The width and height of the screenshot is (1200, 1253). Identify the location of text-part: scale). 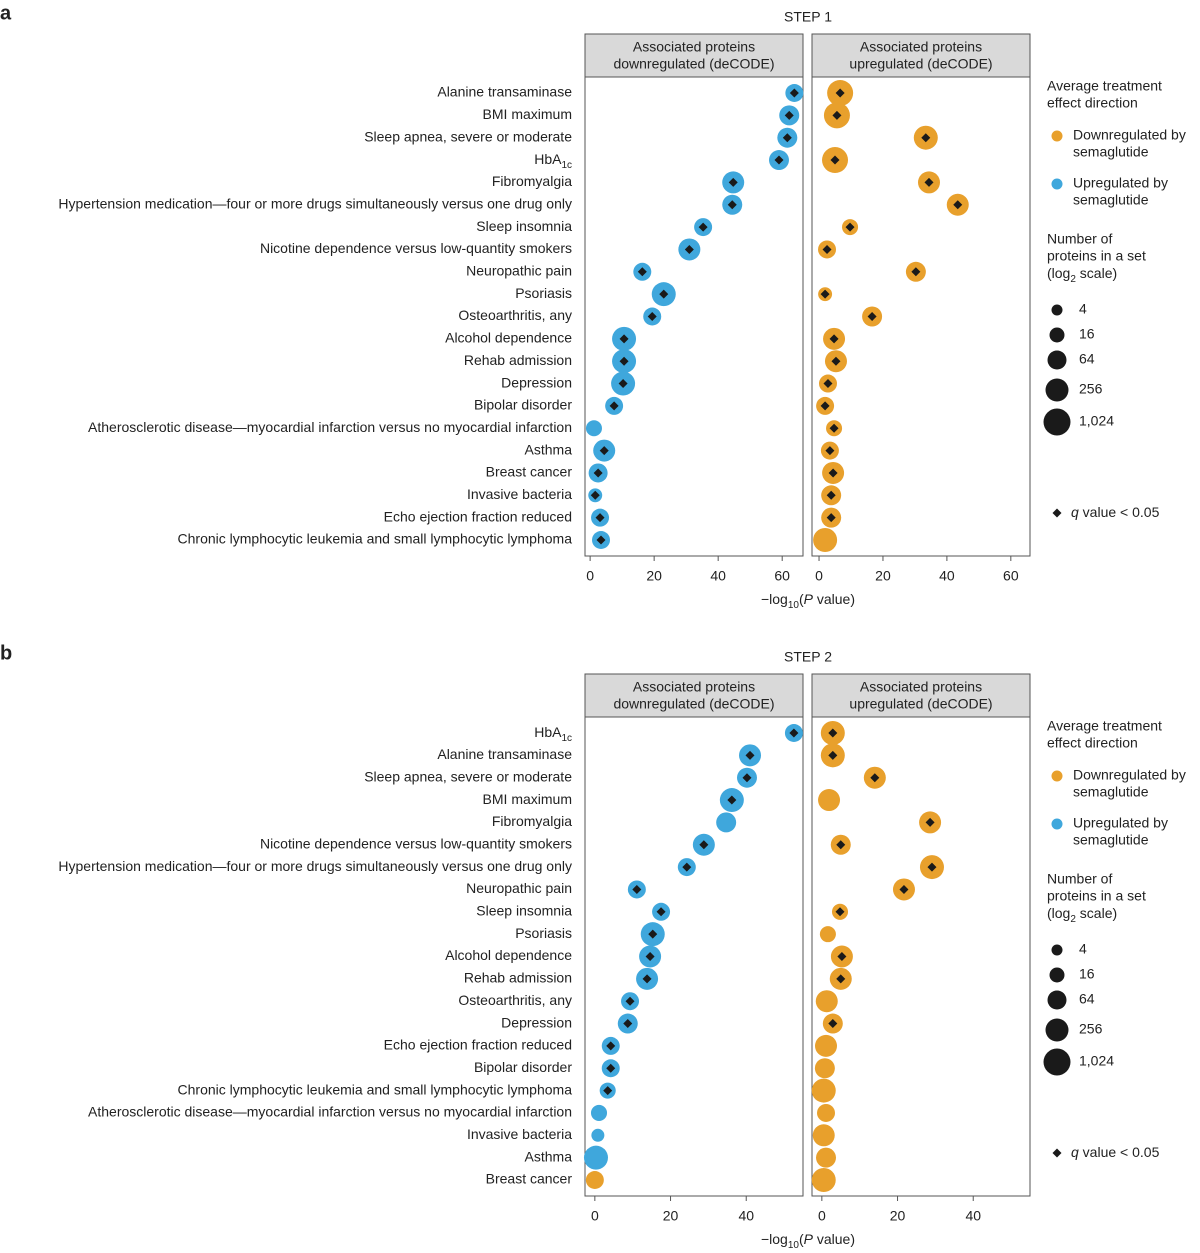
(1096, 273).